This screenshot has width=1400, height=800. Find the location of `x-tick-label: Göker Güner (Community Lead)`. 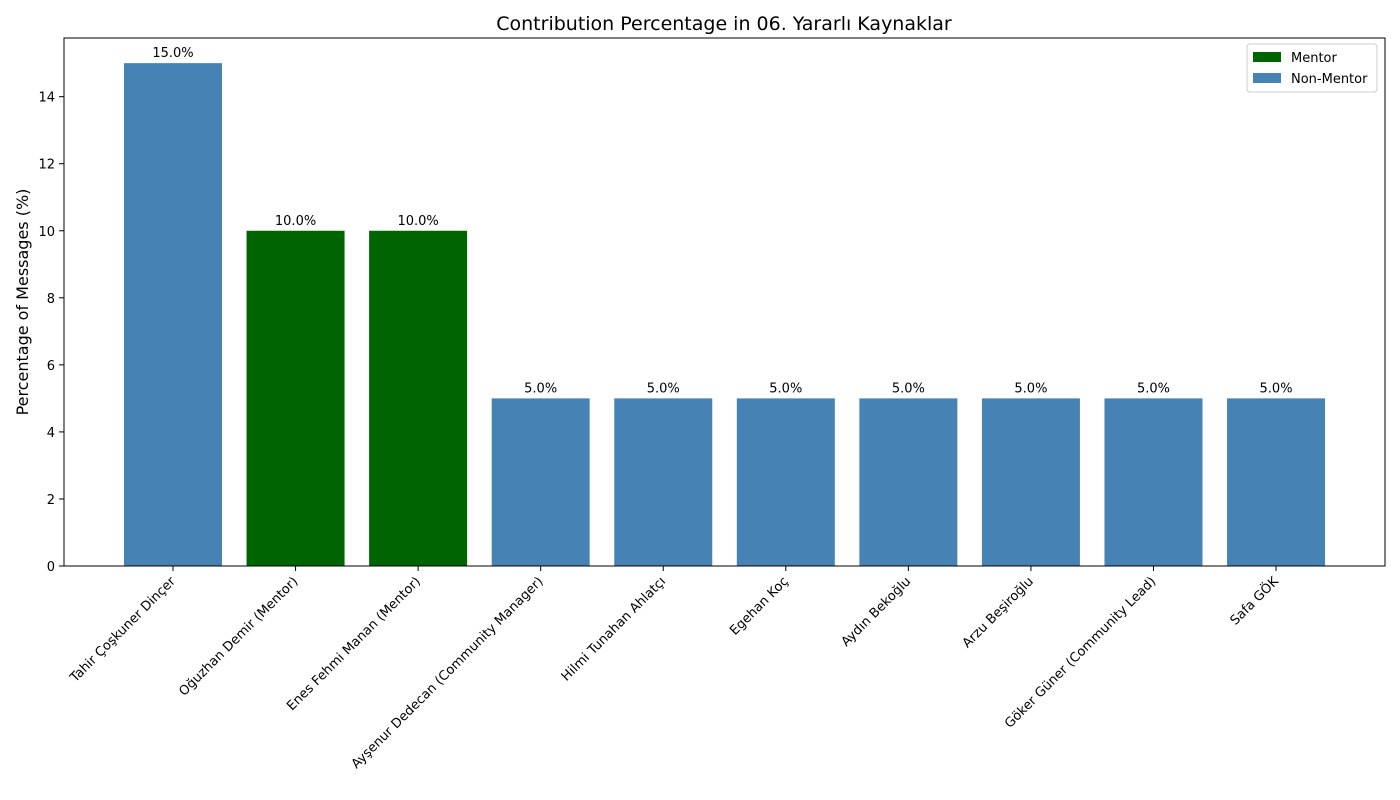

x-tick-label: Göker Güner (Community Lead) is located at coordinates (1080, 652).